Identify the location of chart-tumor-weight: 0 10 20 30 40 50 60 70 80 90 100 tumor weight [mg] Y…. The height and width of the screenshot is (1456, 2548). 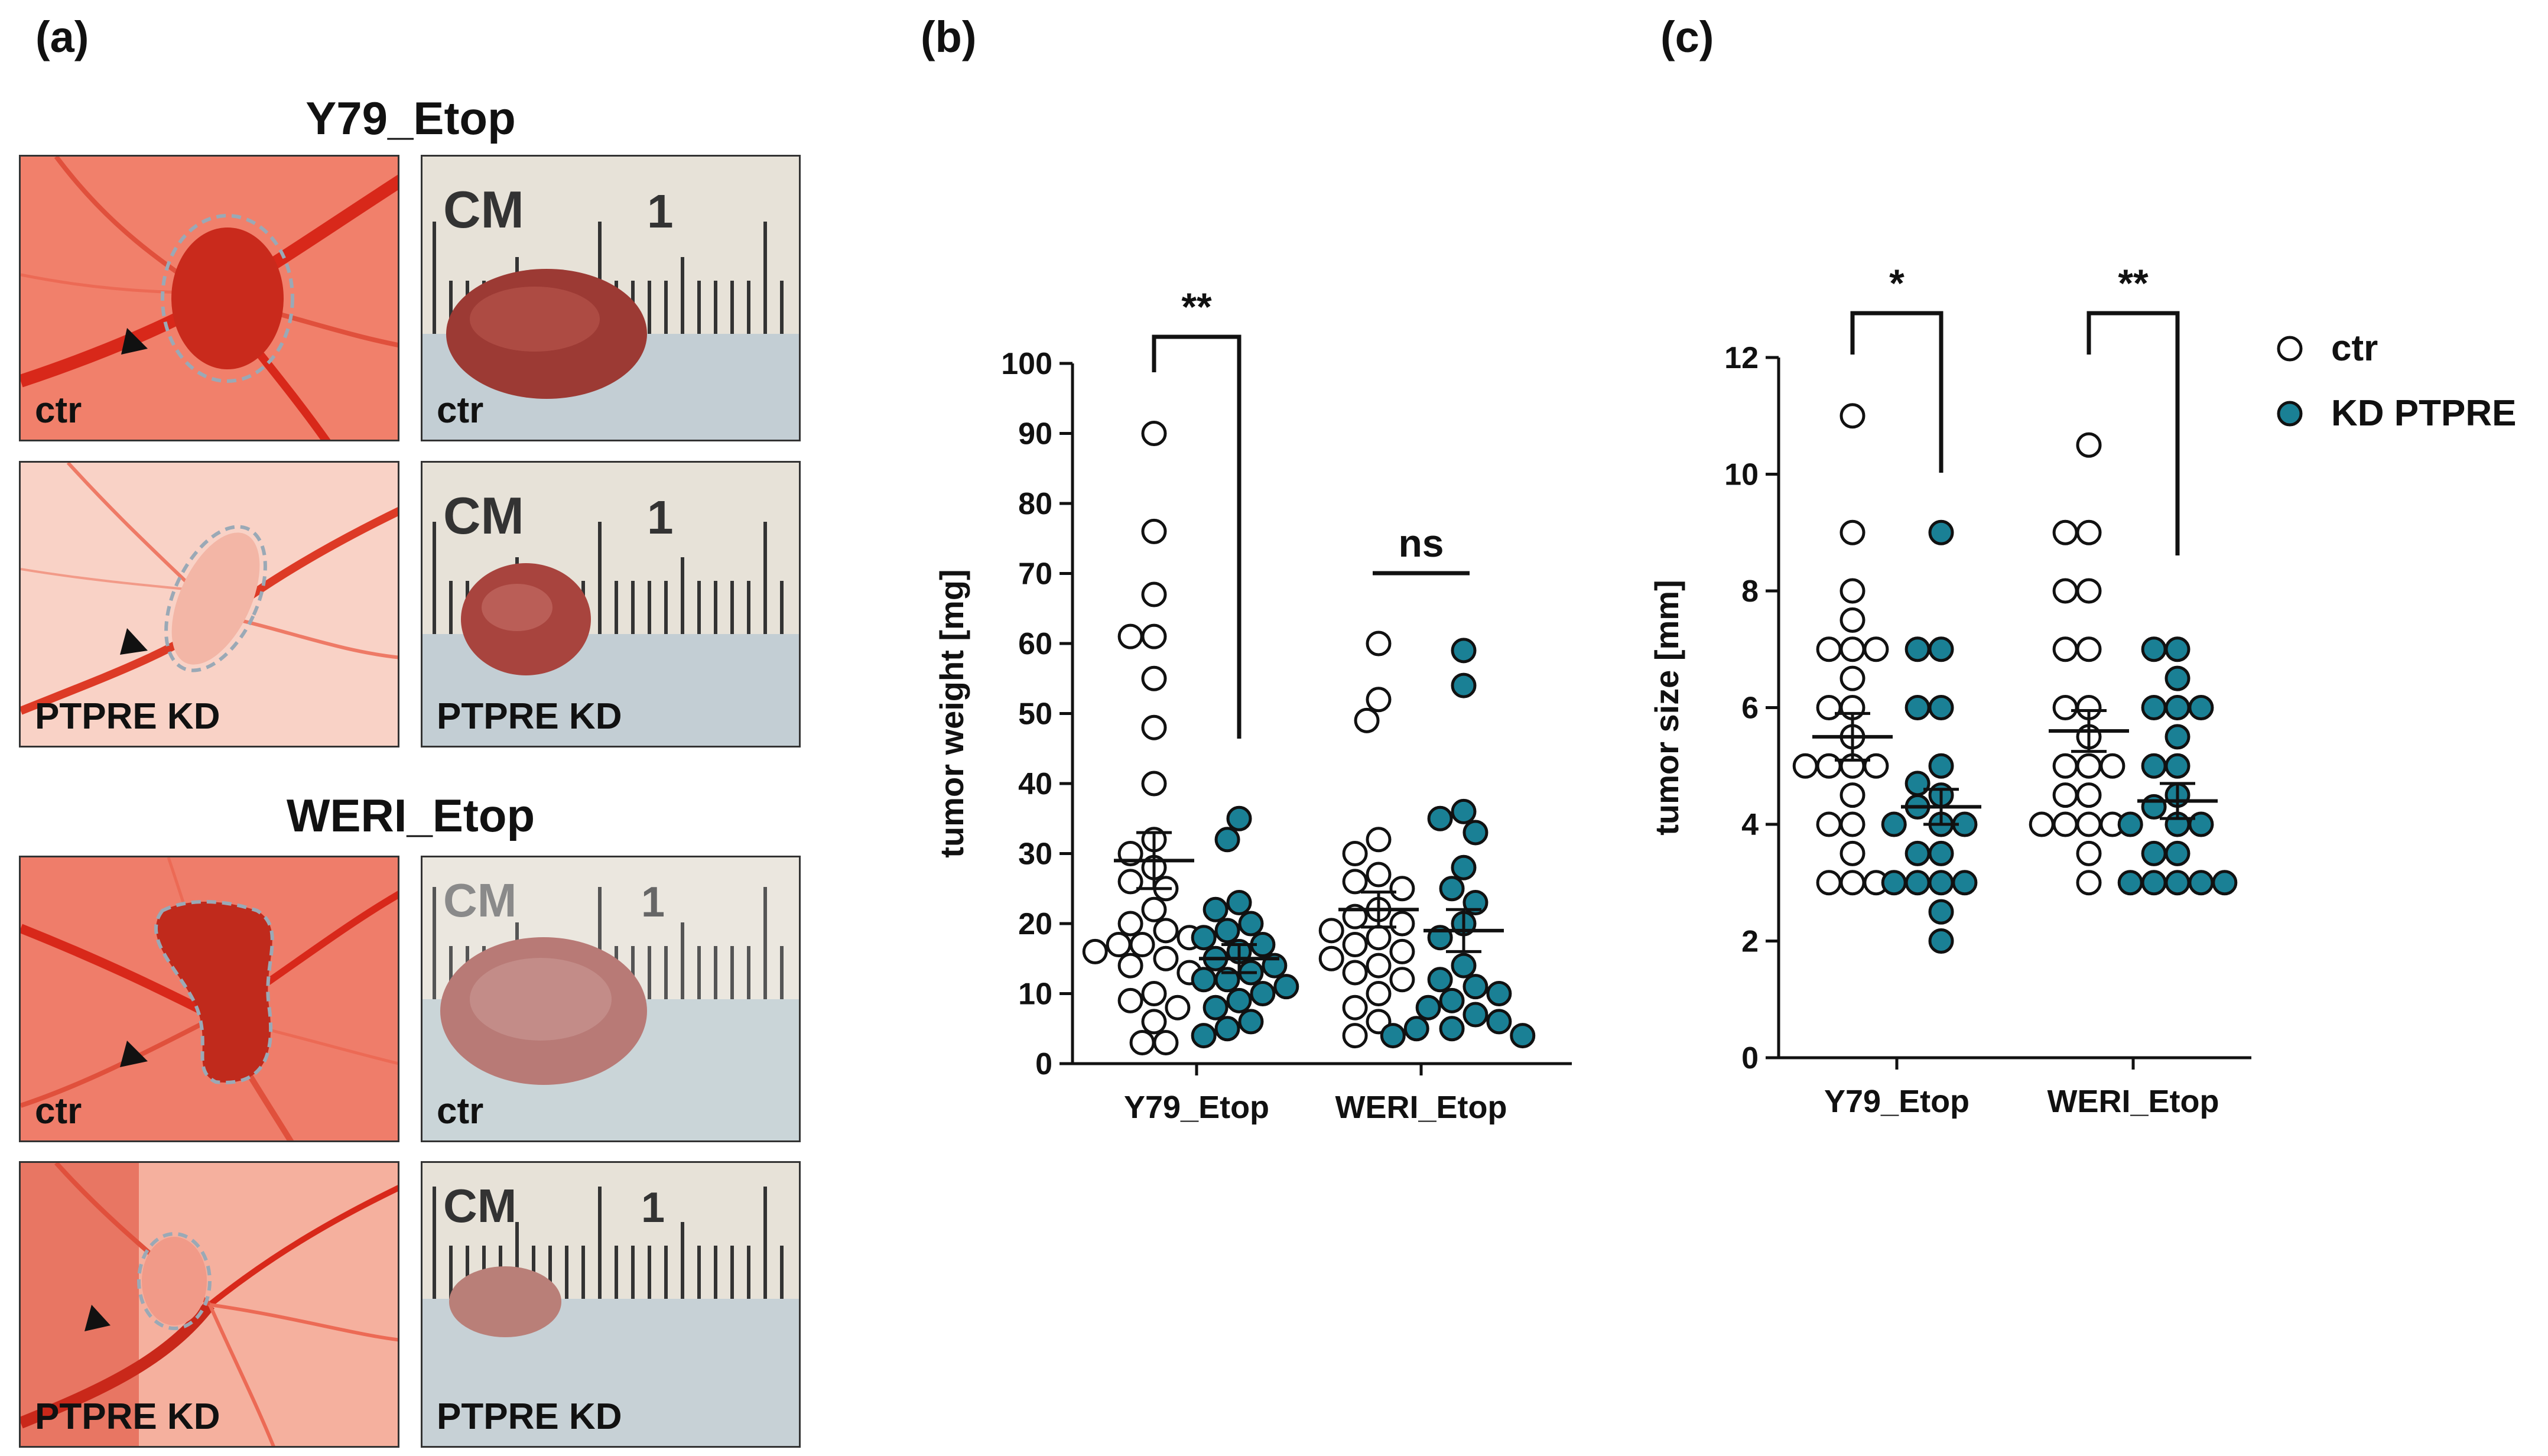
(1253, 705).